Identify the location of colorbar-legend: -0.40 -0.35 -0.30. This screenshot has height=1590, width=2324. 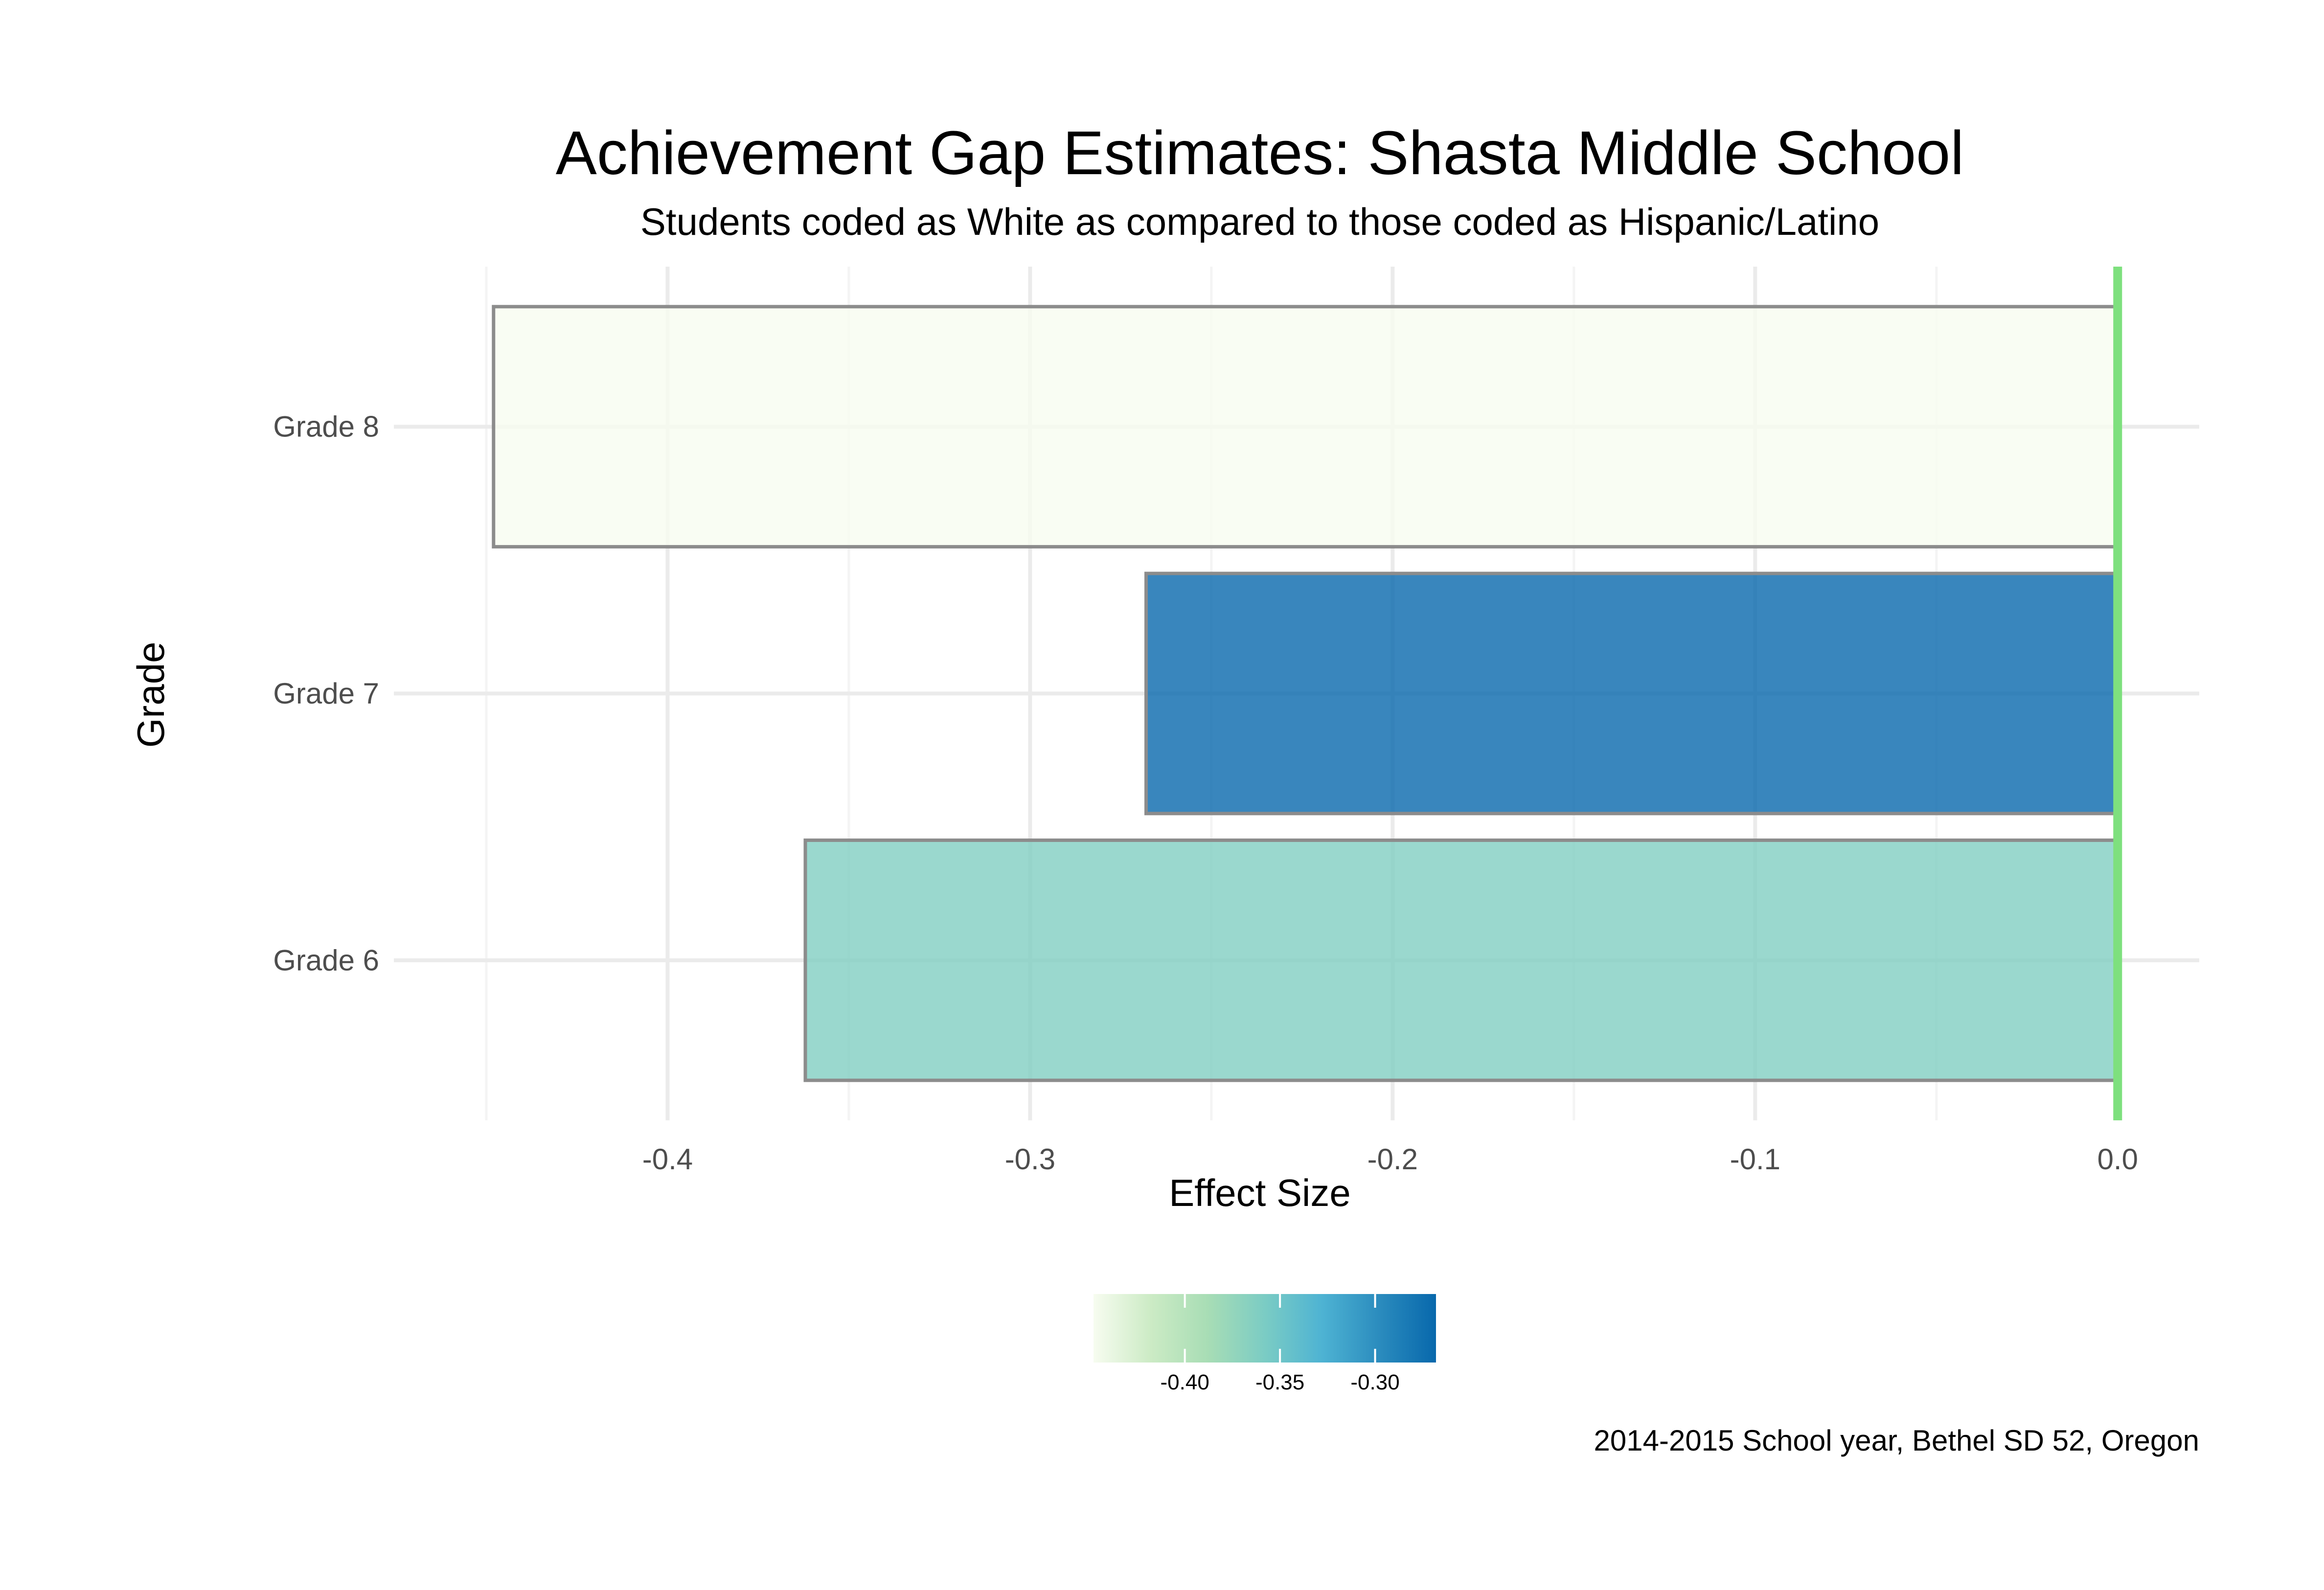
(1265, 1344).